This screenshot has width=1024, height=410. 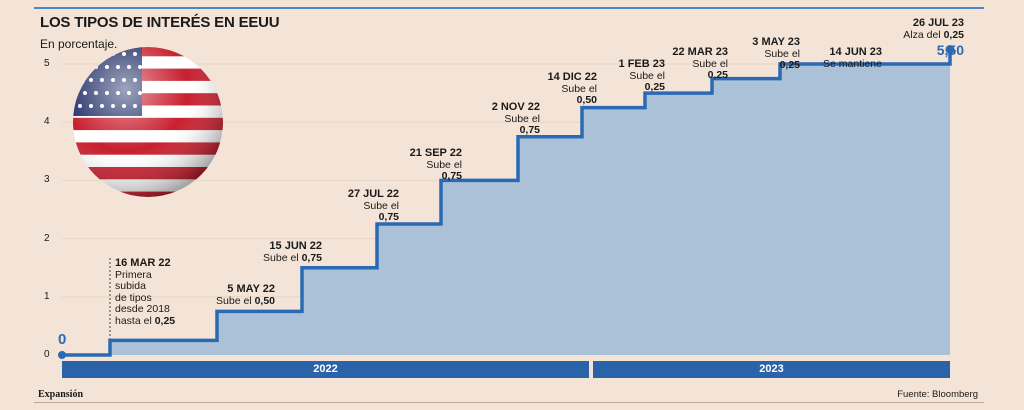 I want to click on annotation-final-pre: Alza del, so click(x=922, y=34).